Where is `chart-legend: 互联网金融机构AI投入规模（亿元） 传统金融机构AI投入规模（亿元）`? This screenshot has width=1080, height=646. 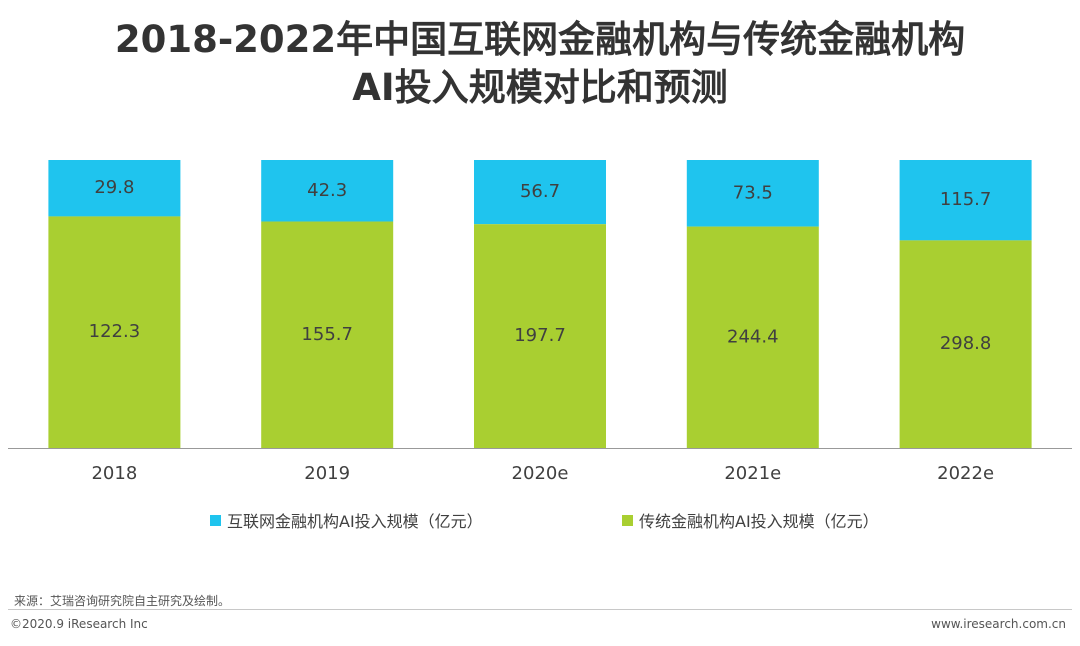
chart-legend: 互联网金融机构AI投入规模（亿元） 传统金融机构AI投入规模（亿元） is located at coordinates (540, 521).